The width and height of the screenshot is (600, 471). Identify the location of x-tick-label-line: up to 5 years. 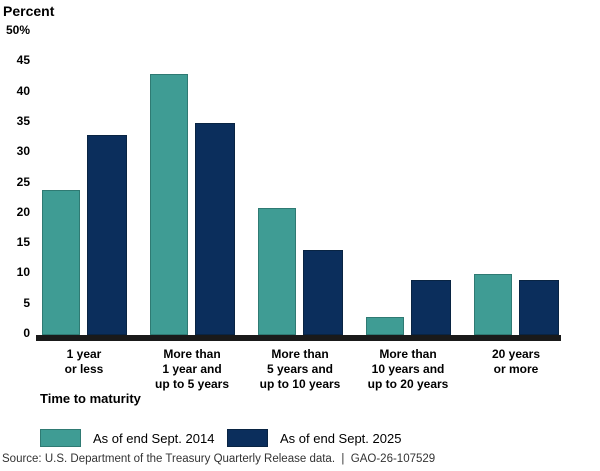
(192, 384).